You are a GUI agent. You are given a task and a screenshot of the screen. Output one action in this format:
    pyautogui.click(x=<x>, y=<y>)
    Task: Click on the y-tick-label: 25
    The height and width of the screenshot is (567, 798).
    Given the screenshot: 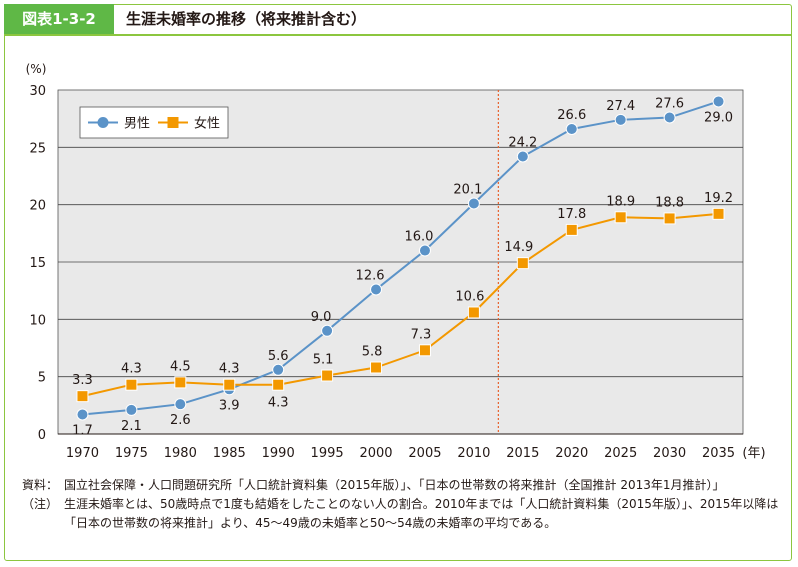 What is the action you would take?
    pyautogui.click(x=37, y=148)
    